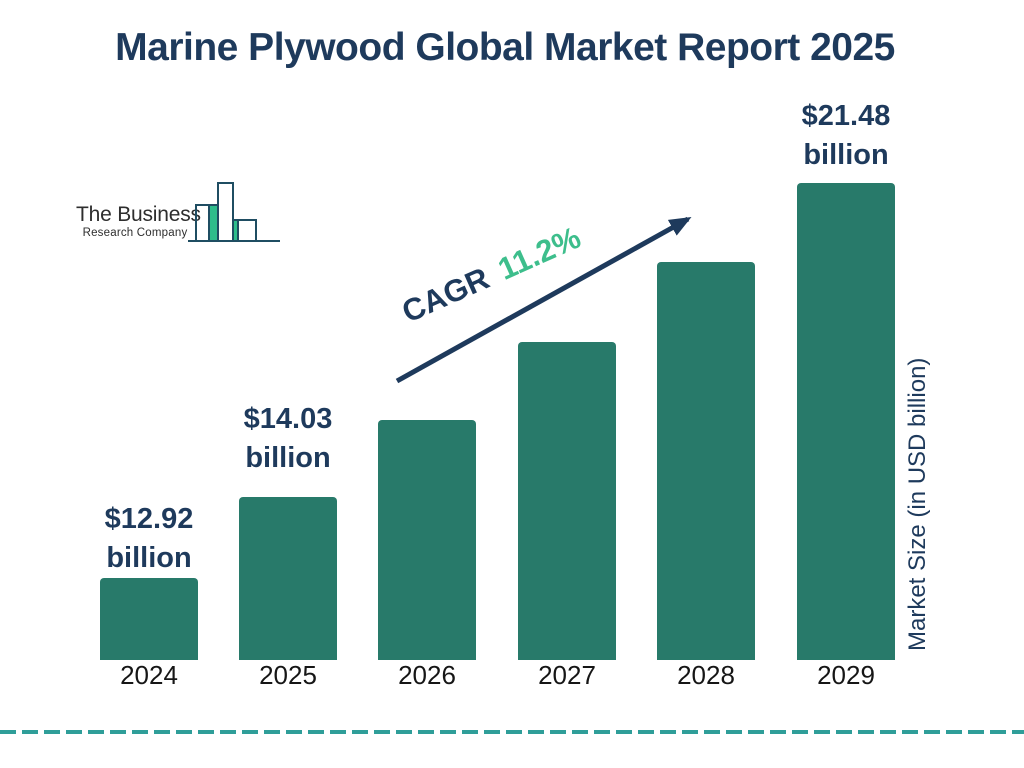 The image size is (1024, 768). What do you see at coordinates (149, 538) in the screenshot?
I see `value-label-2024: $12.92 billion` at bounding box center [149, 538].